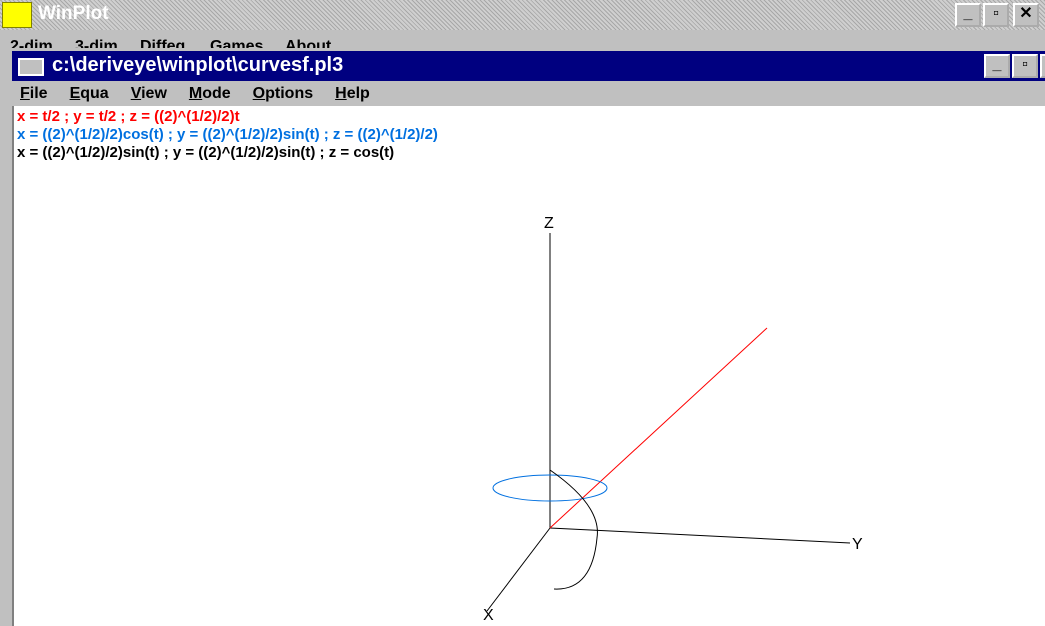 Image resolution: width=1045 pixels, height=626 pixels. Describe the element at coordinates (73, 13) in the screenshot. I see `app-title: WinPlot` at that location.